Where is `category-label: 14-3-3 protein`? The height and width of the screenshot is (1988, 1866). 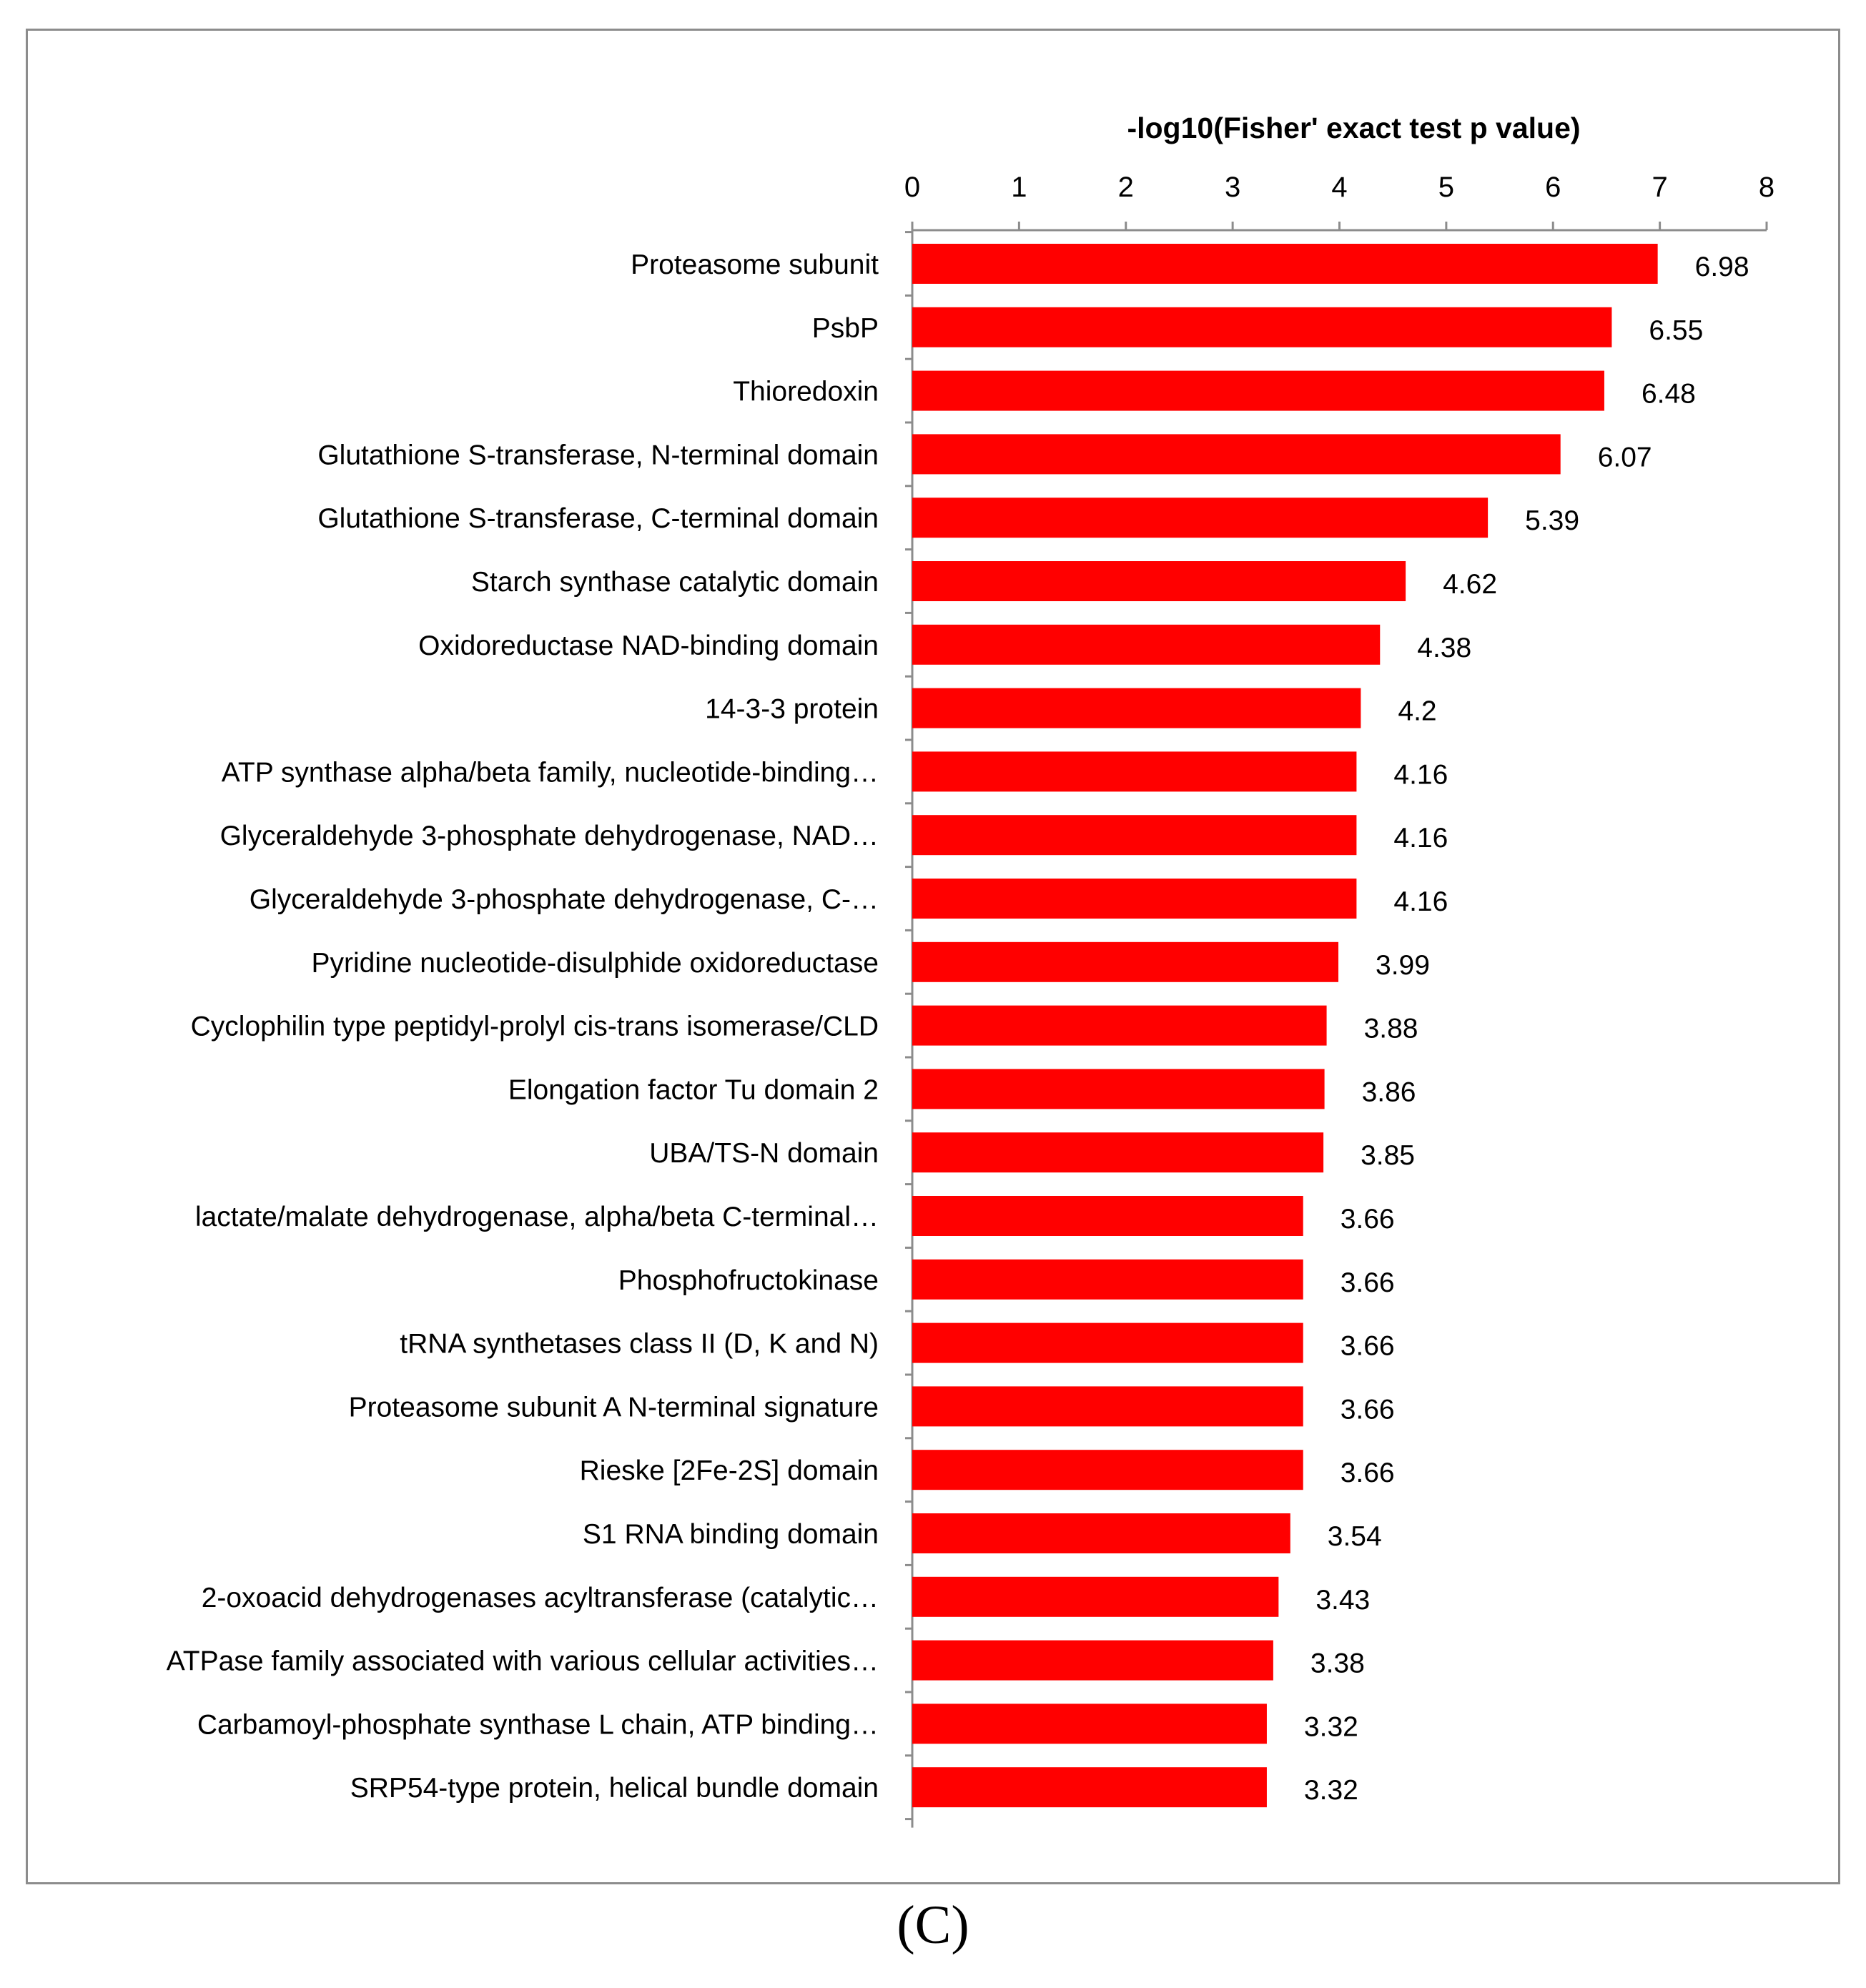
category-label: 14-3-3 protein is located at coordinates (792, 709).